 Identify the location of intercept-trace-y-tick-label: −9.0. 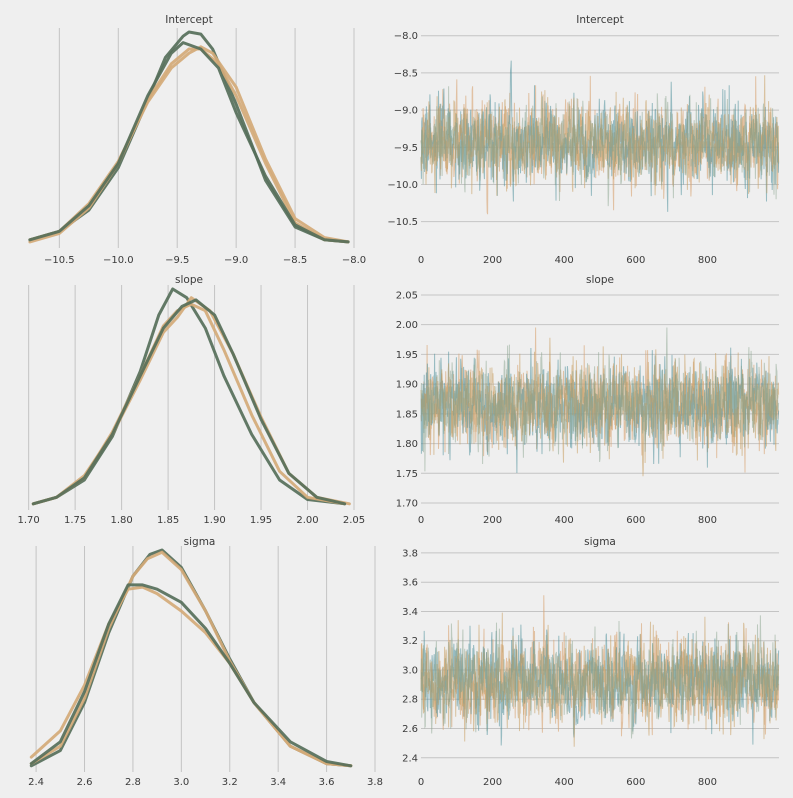
(406, 111).